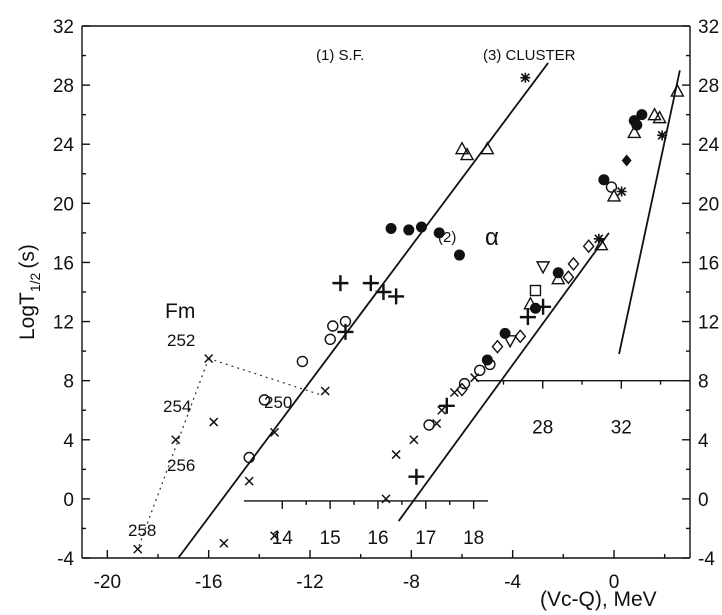  I want to click on data-point-cluster-invtri, so click(543, 268).